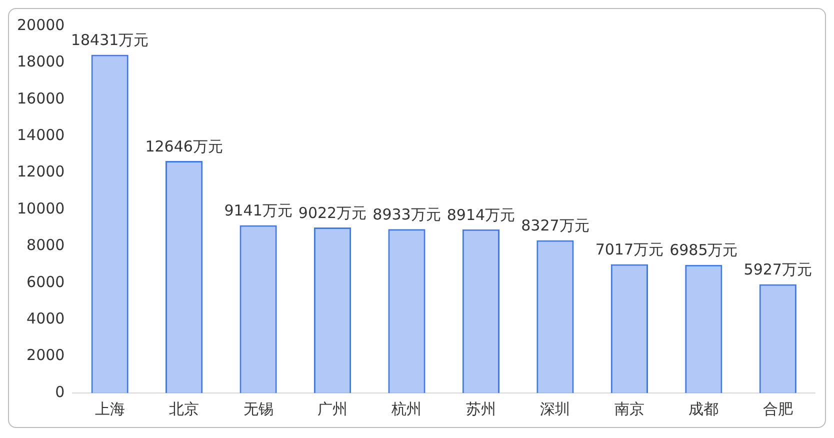 This screenshot has width=834, height=438. What do you see at coordinates (258, 409) in the screenshot?
I see `x-tick-label: 无锡` at bounding box center [258, 409].